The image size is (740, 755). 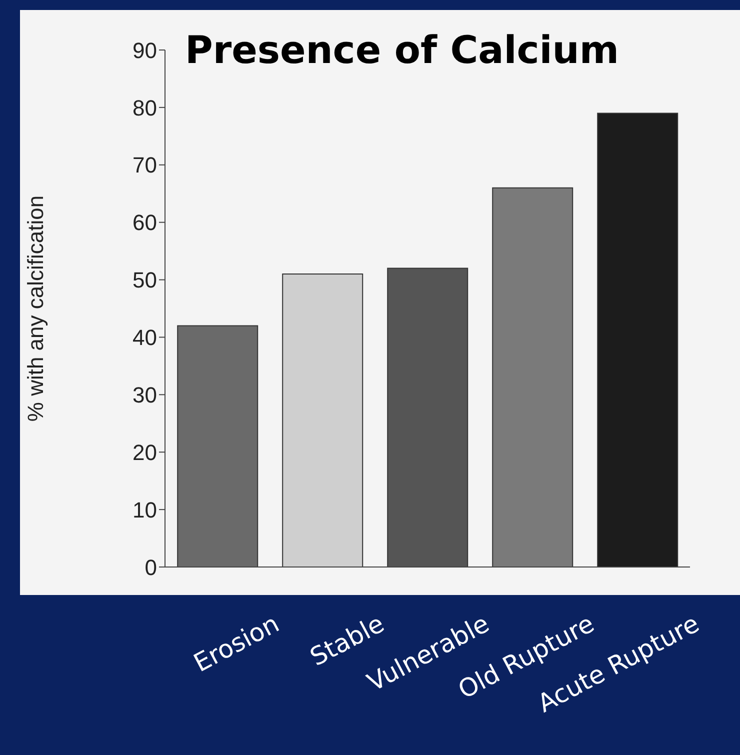 What do you see at coordinates (144, 509) in the screenshot?
I see `y-tick-label: 10` at bounding box center [144, 509].